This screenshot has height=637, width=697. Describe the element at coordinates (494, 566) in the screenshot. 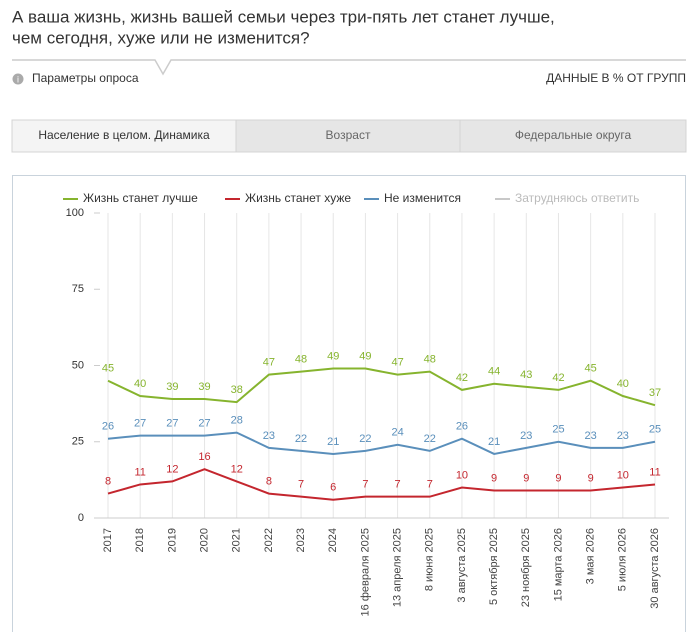

I see `x-tick-label: 5 октября 2025` at that location.